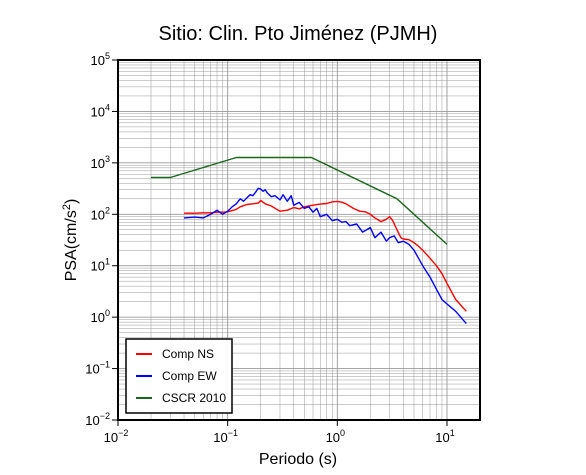 This screenshot has width=586, height=475. Describe the element at coordinates (71, 201) in the screenshot. I see `y-axis-label-end: )` at that location.